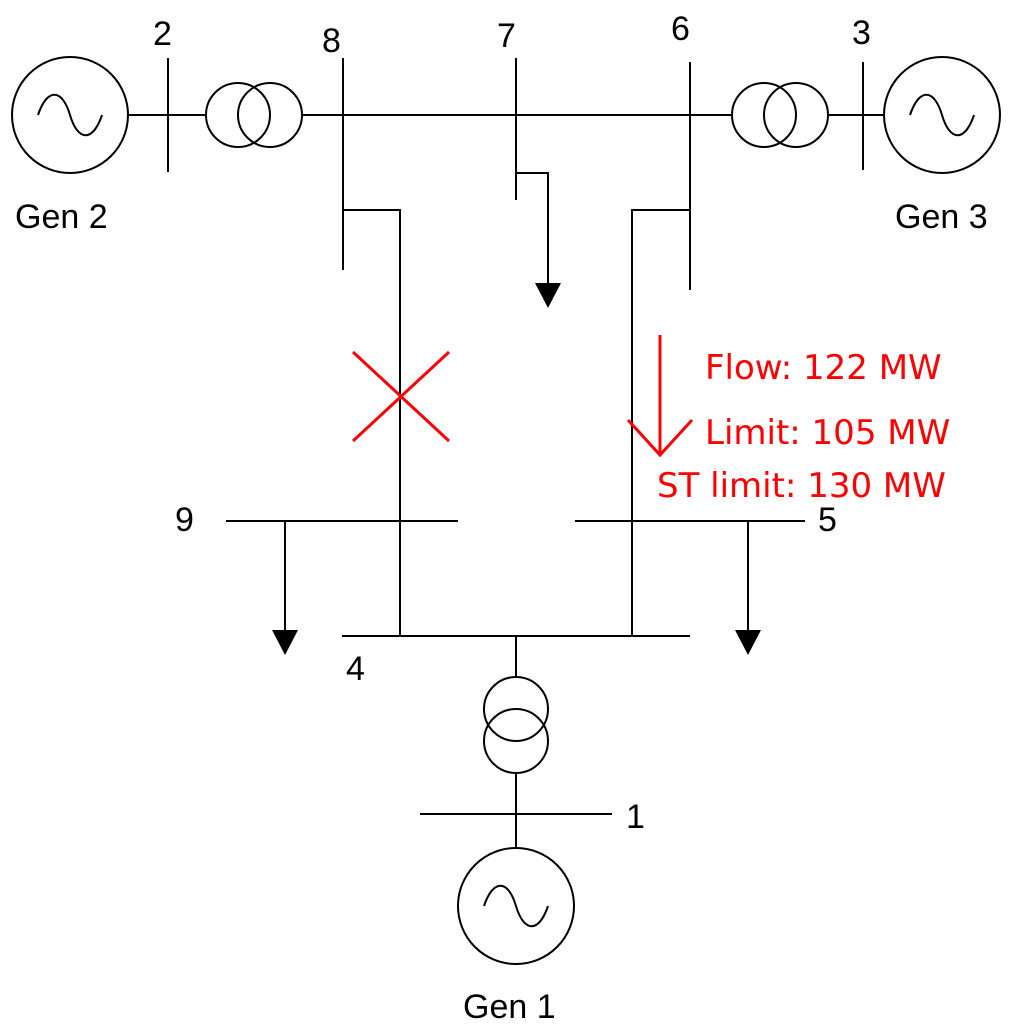 The width and height of the screenshot is (1015, 1029). Describe the element at coordinates (941, 217) in the screenshot. I see `gen-3-label: Gen 3` at that location.